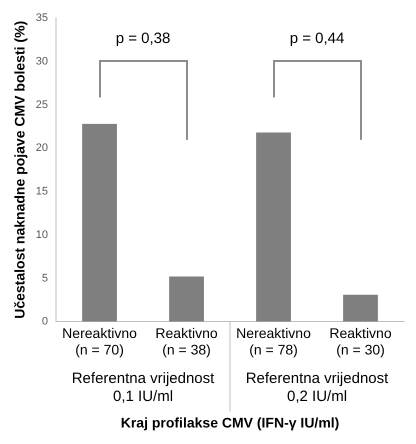  I want to click on x-tick-label: Reaktivno (n = 30), so click(360, 341).